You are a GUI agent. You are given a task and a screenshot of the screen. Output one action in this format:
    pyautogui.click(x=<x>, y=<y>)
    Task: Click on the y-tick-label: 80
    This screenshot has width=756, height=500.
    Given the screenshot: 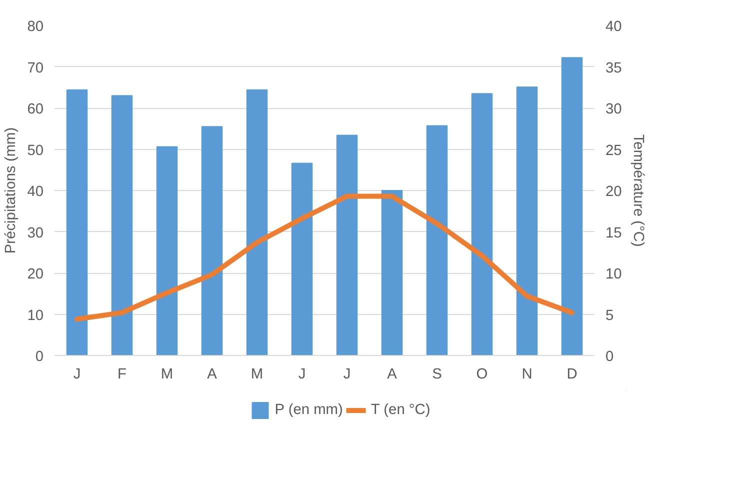 What is the action you would take?
    pyautogui.click(x=35, y=27)
    